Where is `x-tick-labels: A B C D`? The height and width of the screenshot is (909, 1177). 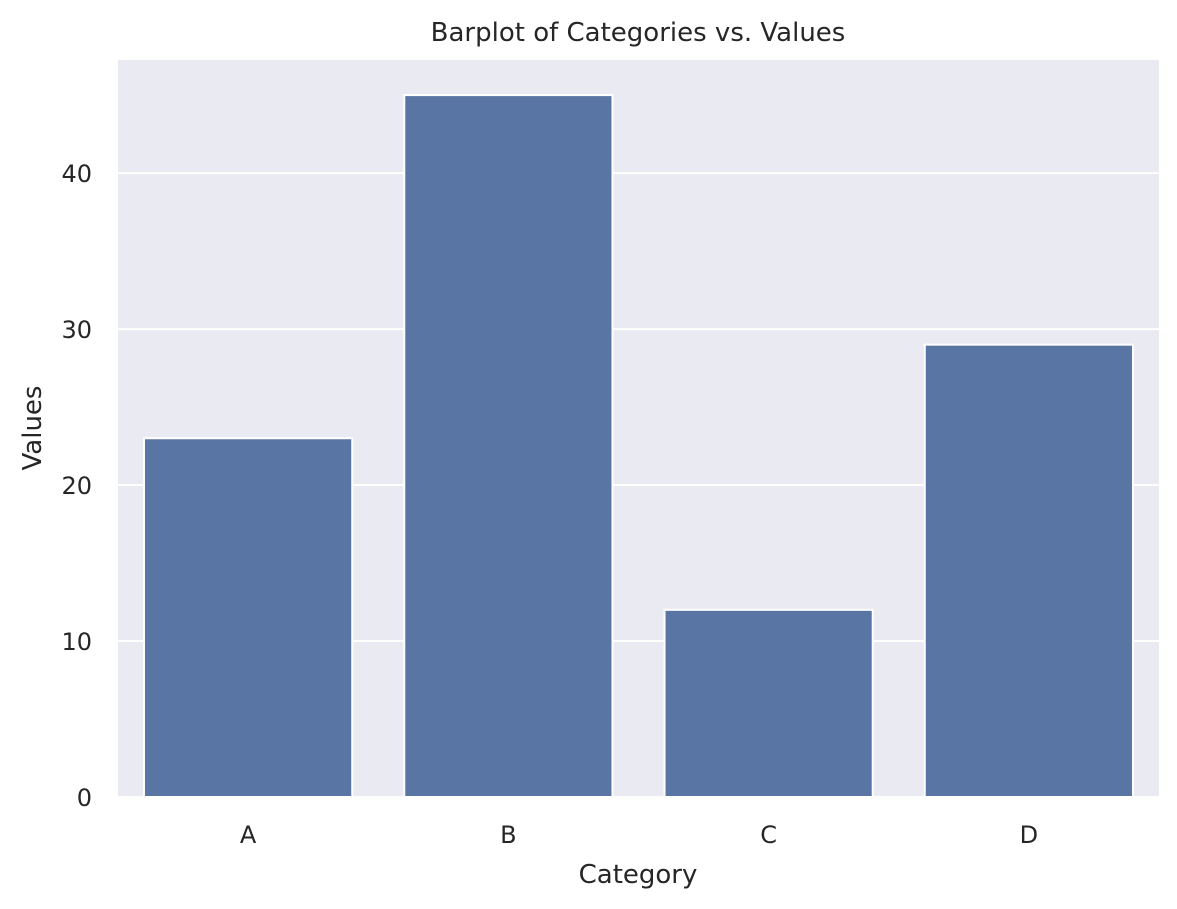
x-tick-labels: A B C D is located at coordinates (639, 835).